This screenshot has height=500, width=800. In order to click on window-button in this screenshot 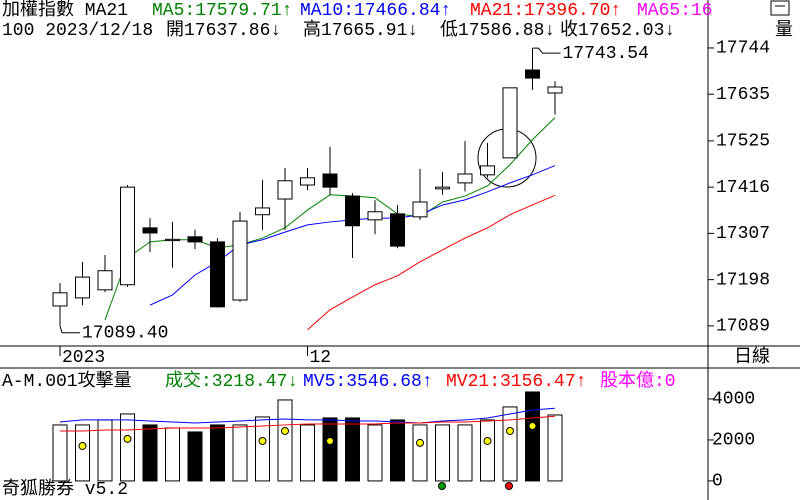, I will do `click(780, 8)`.